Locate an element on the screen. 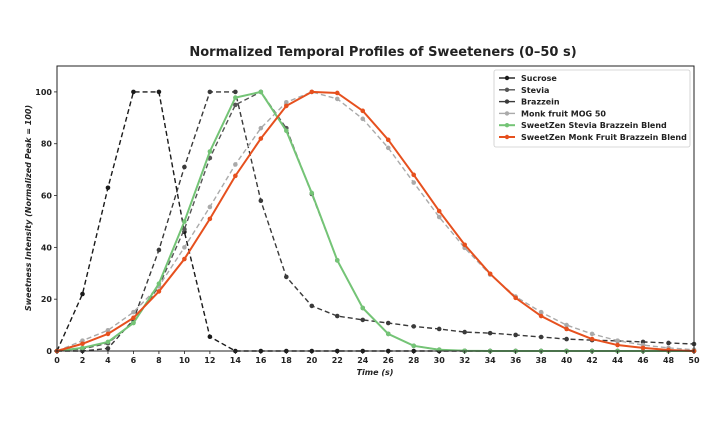 The height and width of the screenshot is (424, 724). x-tick-label: 48 is located at coordinates (669, 360).